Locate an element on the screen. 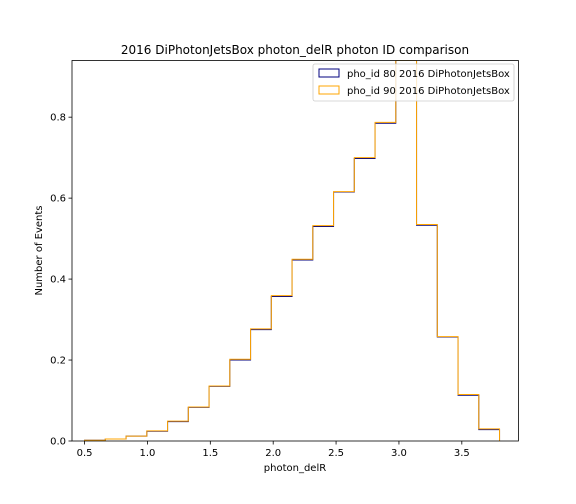  legend-box is located at coordinates (413, 82).